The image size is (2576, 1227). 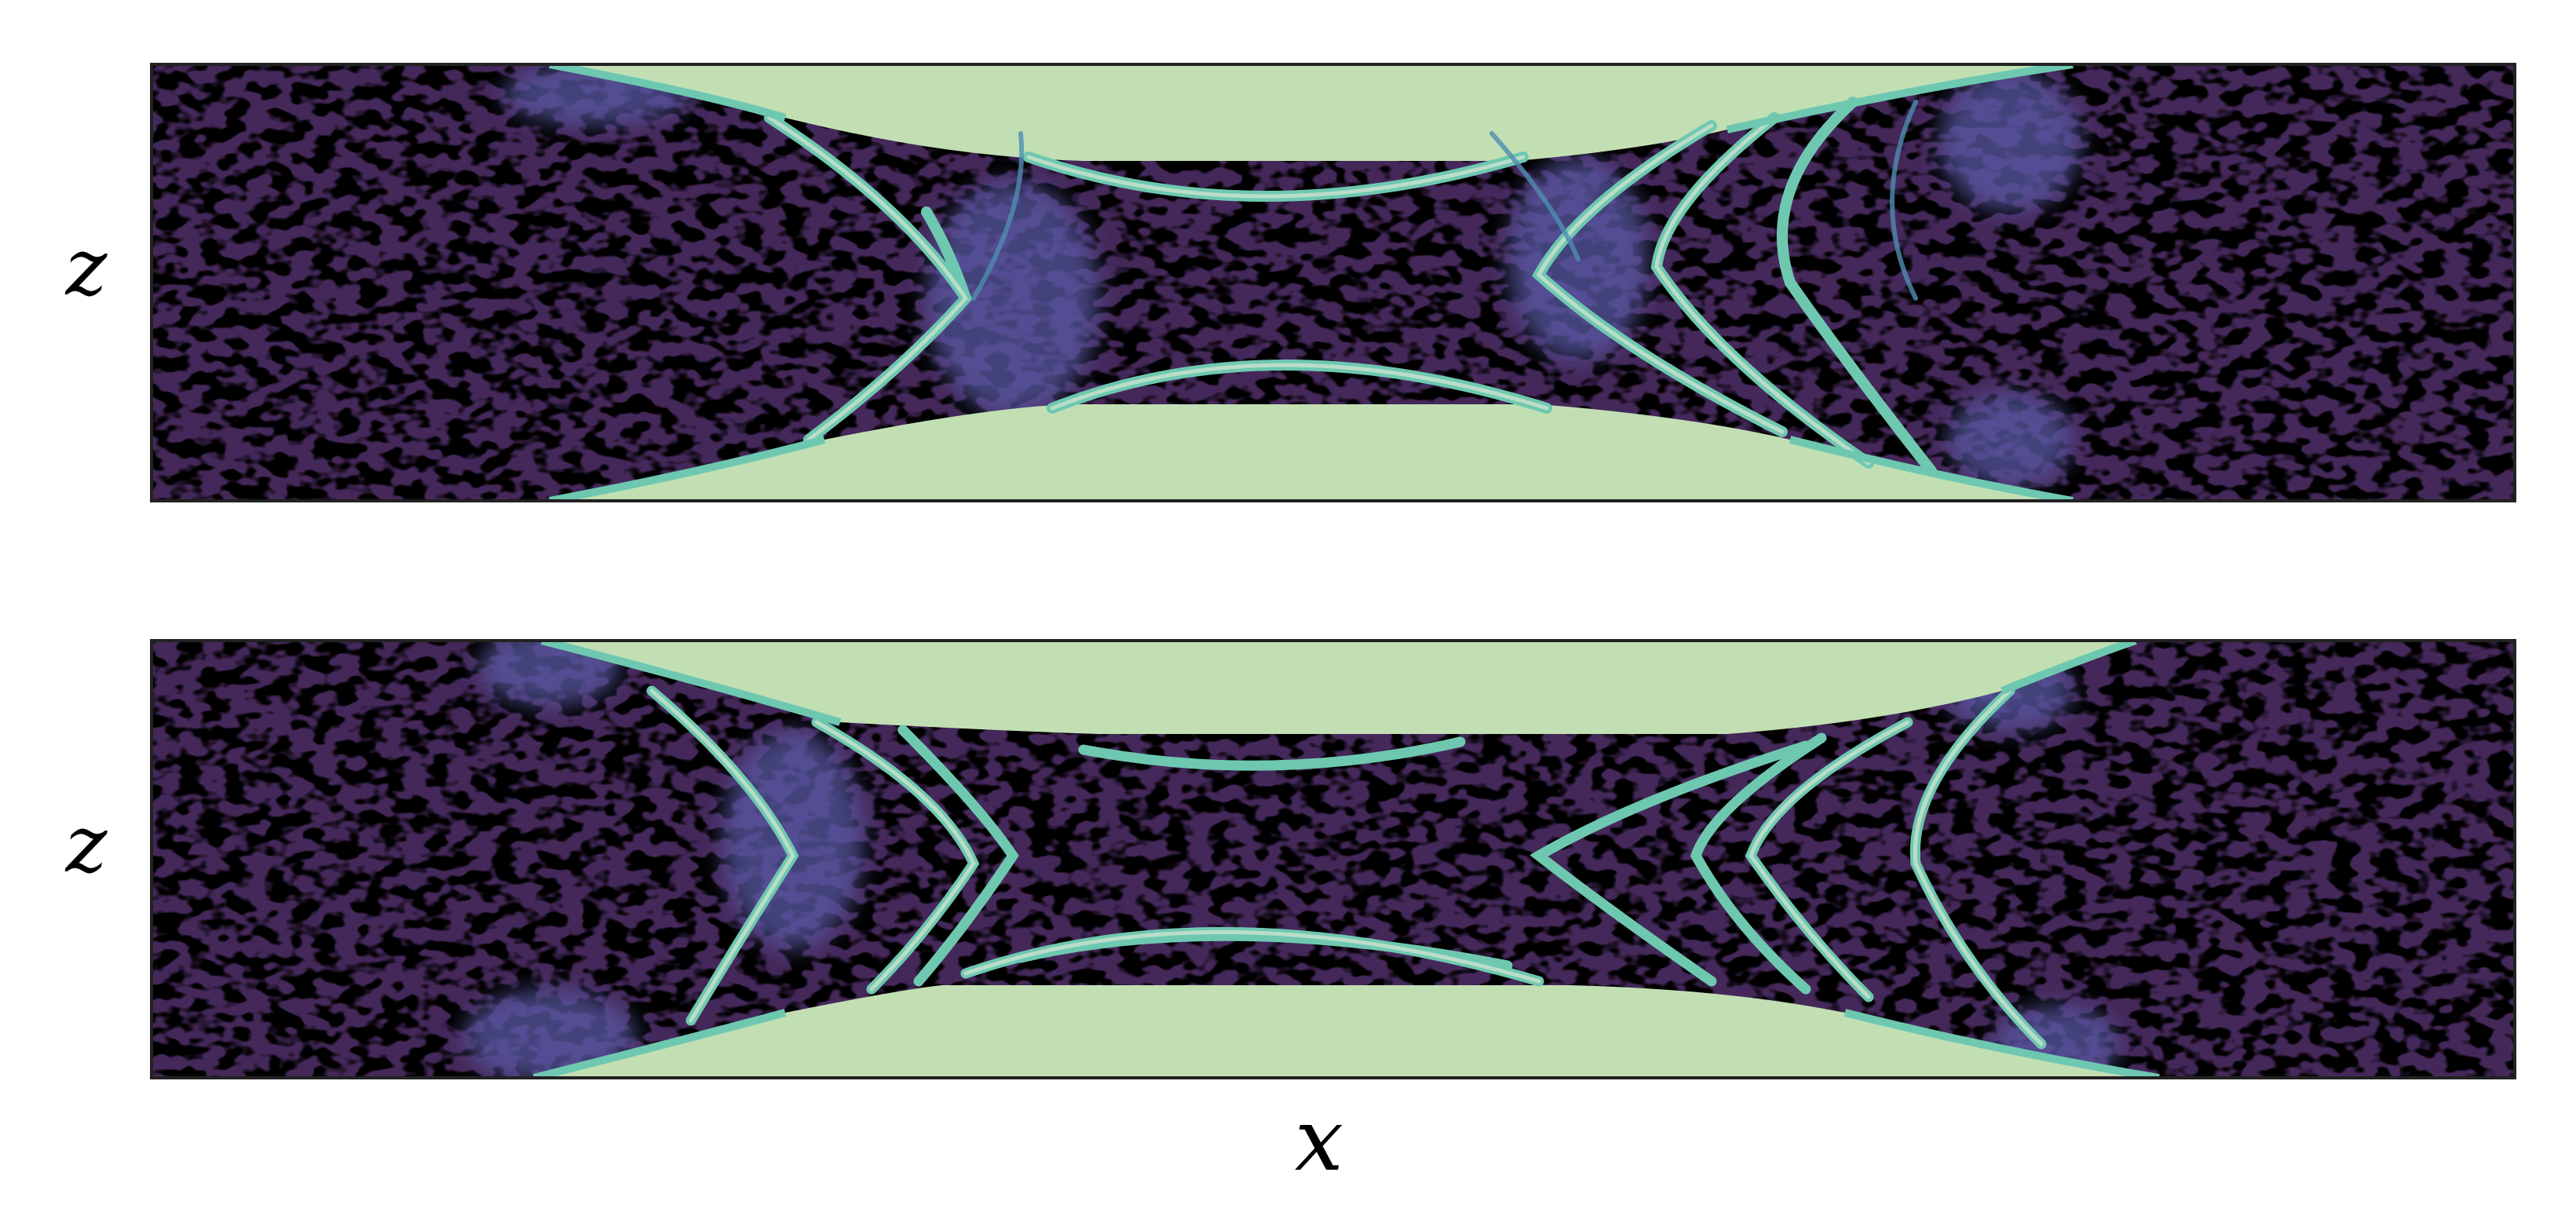 I want to click on xlabel: x, so click(x=1319, y=1140).